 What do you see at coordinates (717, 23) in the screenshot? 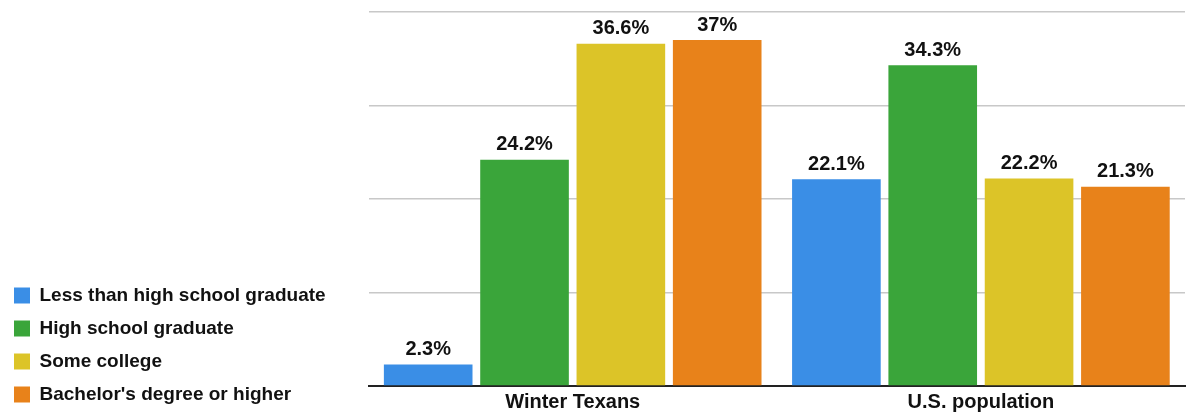
I see `data-label: 37%` at bounding box center [717, 23].